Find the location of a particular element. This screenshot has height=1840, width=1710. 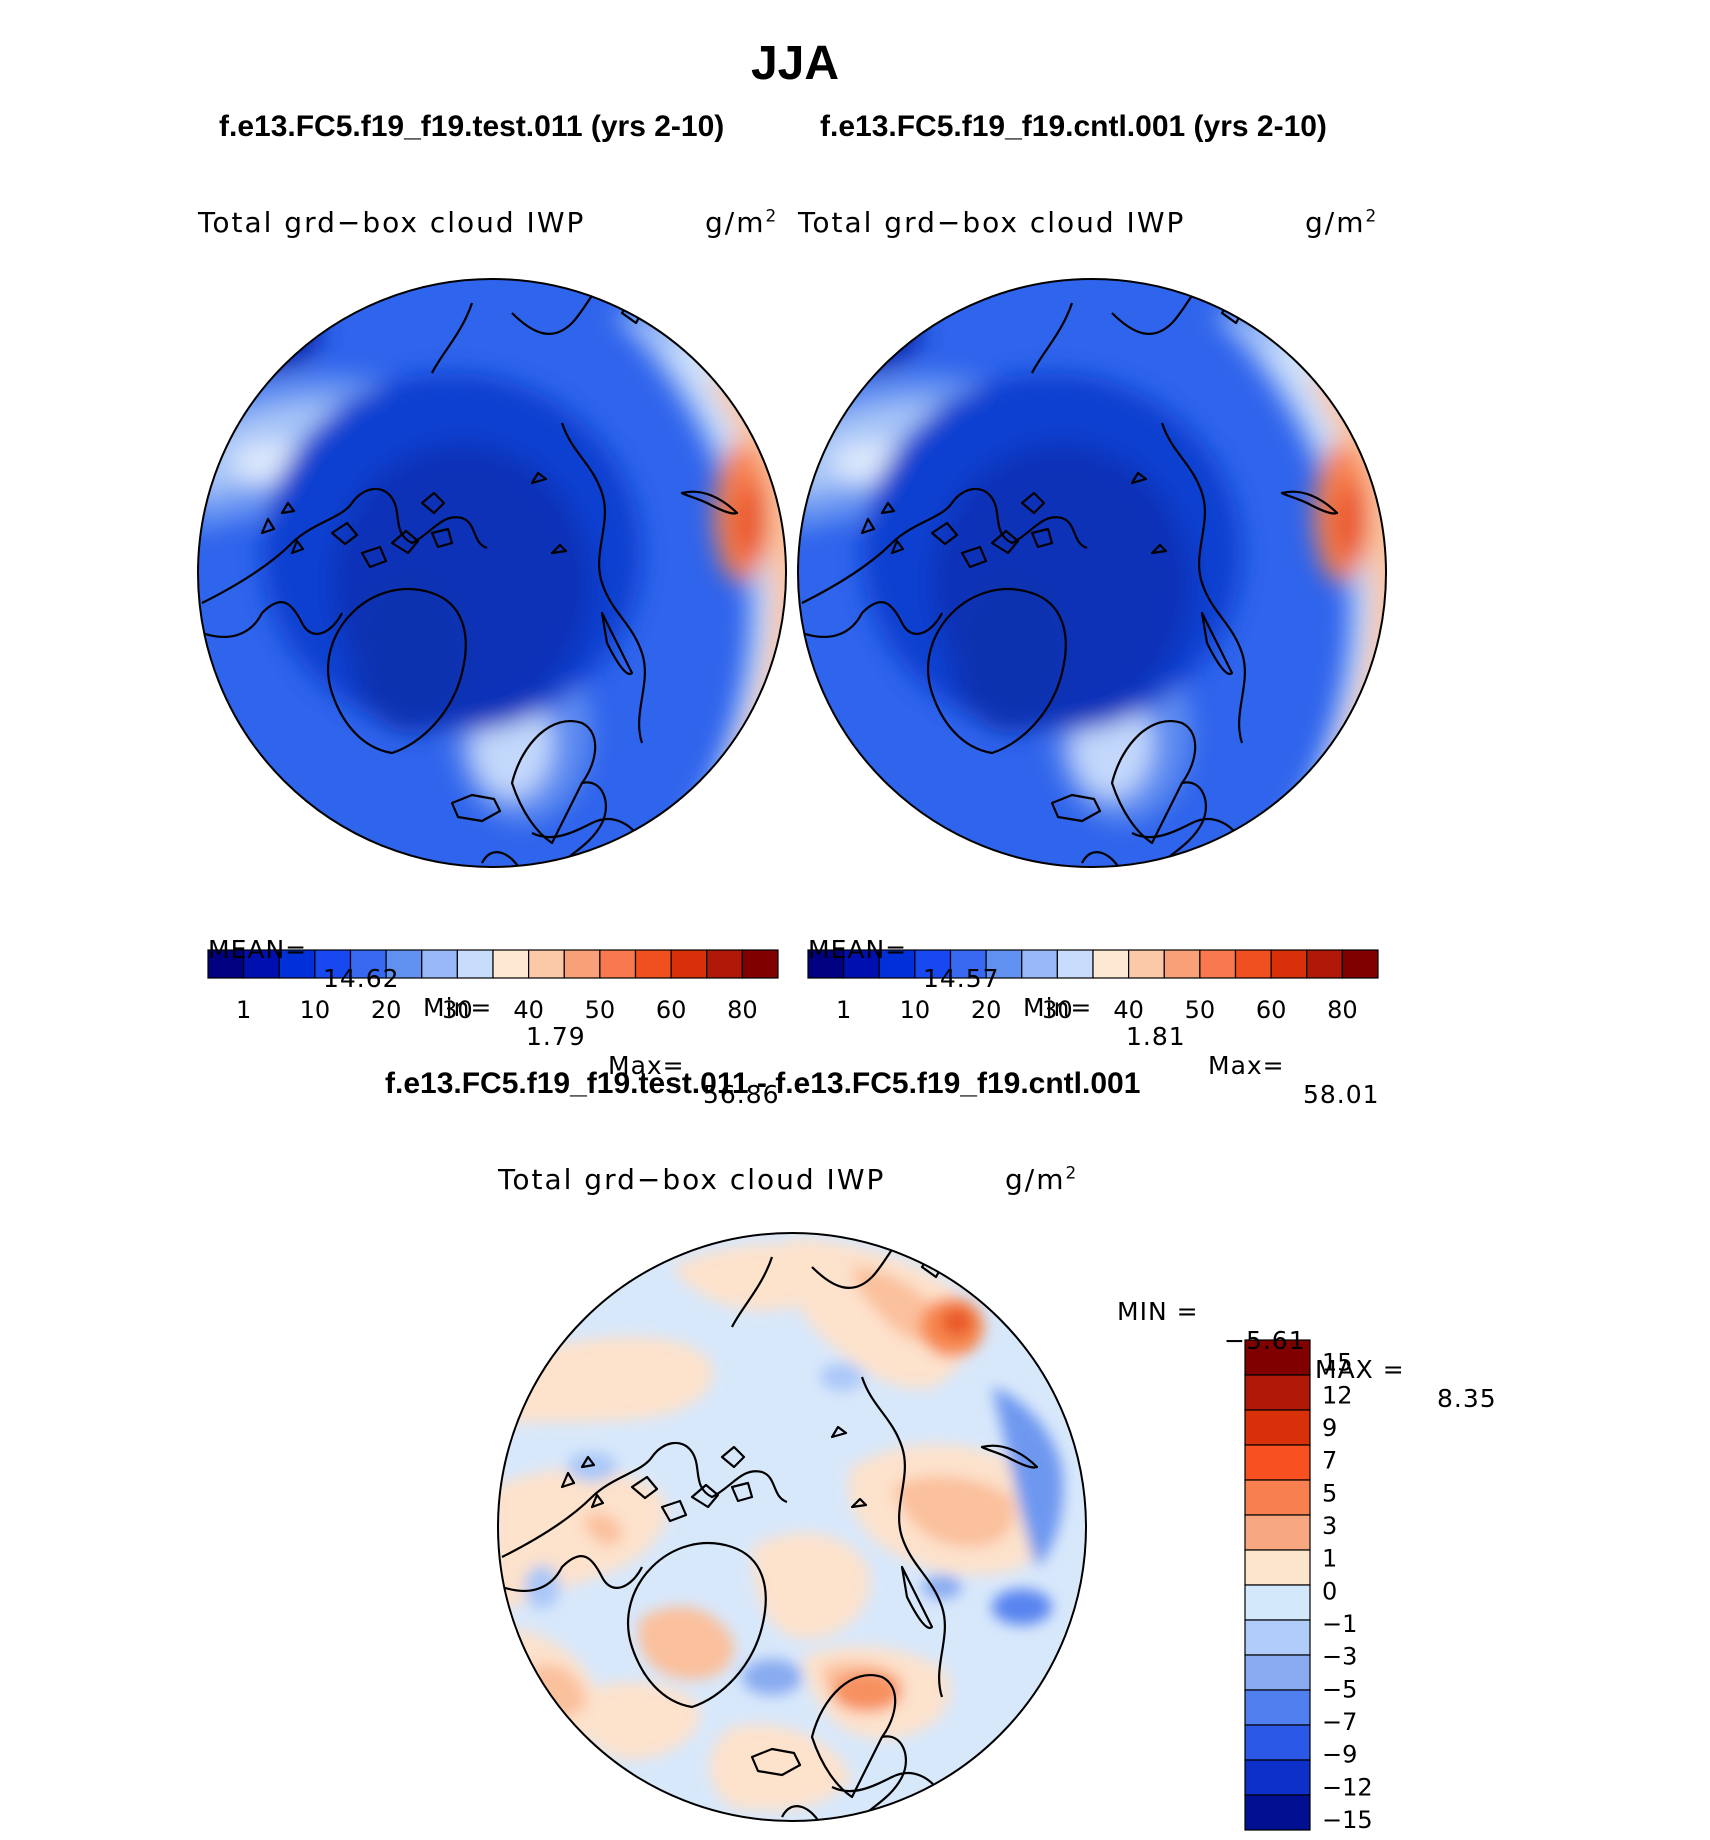

panel2-min-value: 1.81 is located at coordinates (1156, 1036).